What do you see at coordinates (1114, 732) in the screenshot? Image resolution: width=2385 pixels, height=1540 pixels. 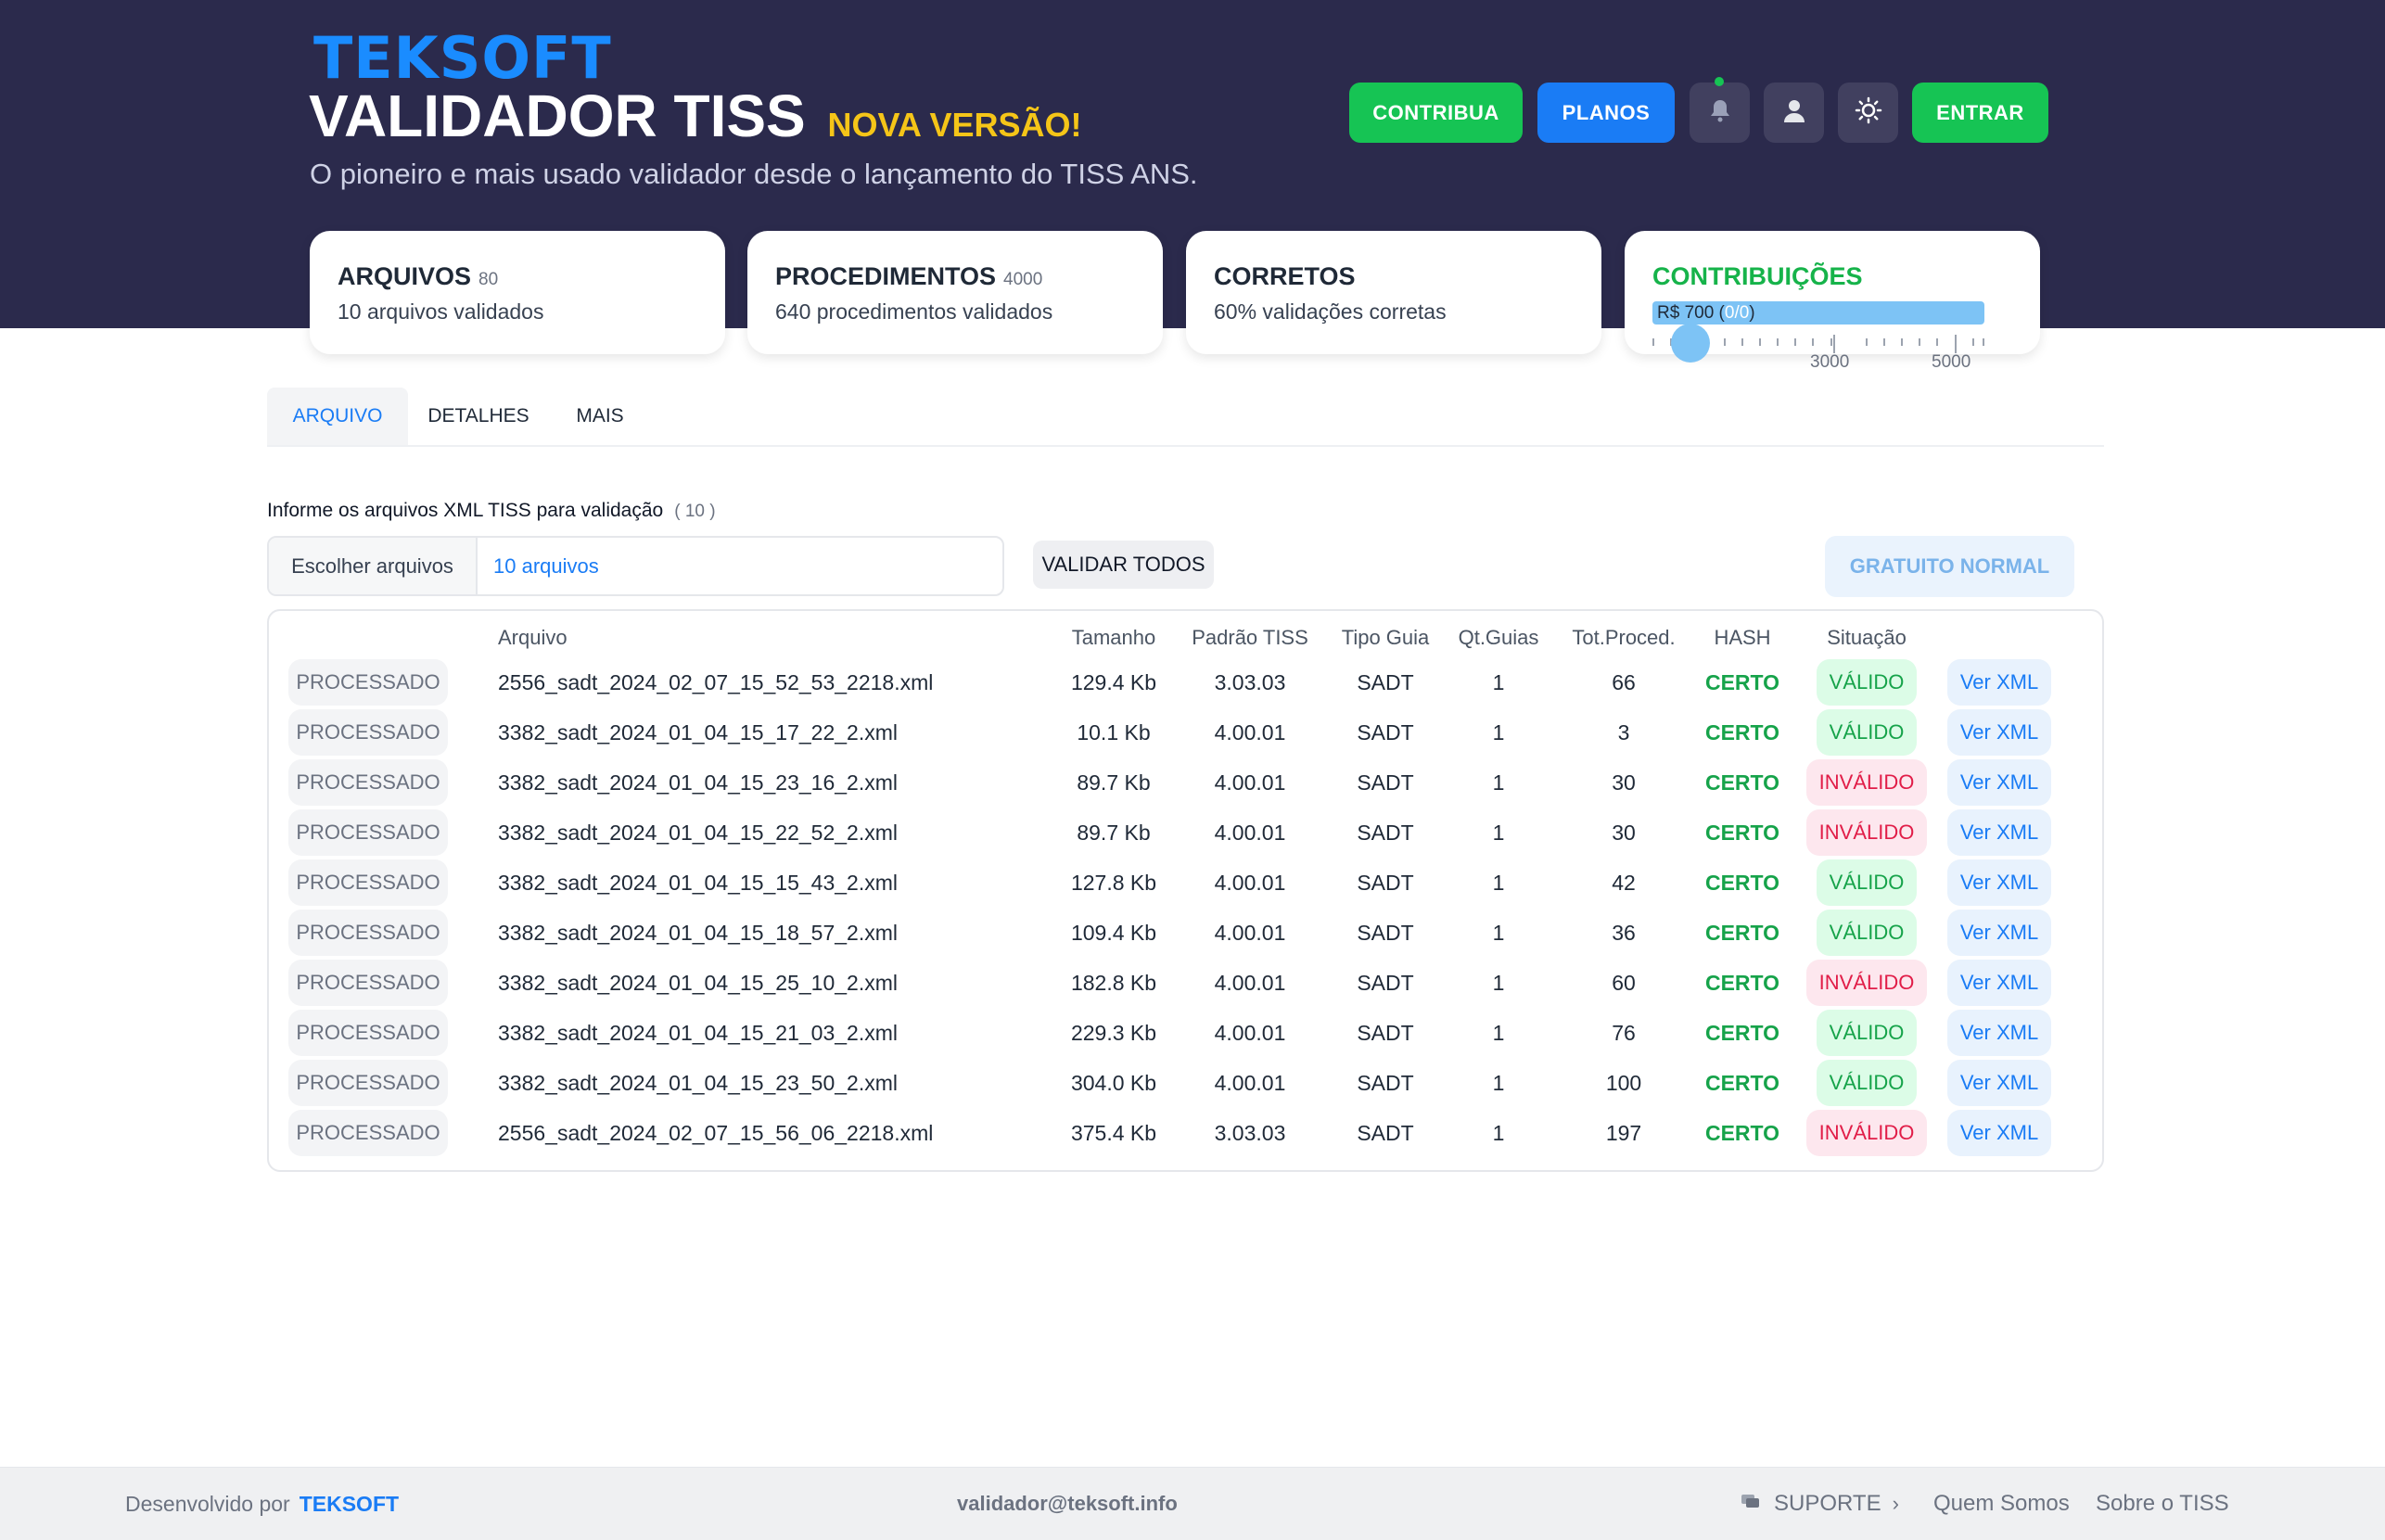 I see `row-size: 10.1 Kb` at bounding box center [1114, 732].